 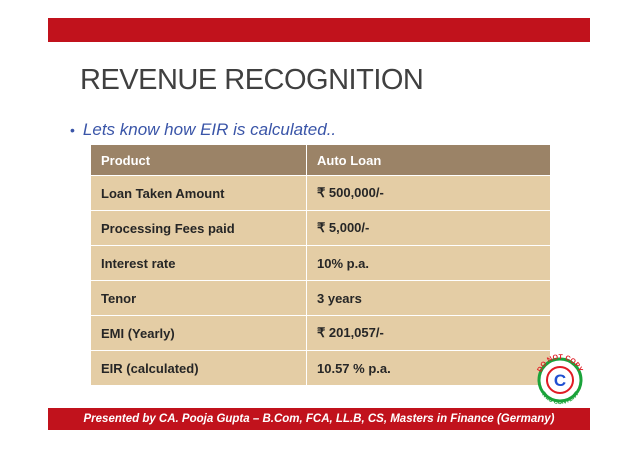 What do you see at coordinates (319, 30) in the screenshot?
I see `top-accent-bar` at bounding box center [319, 30].